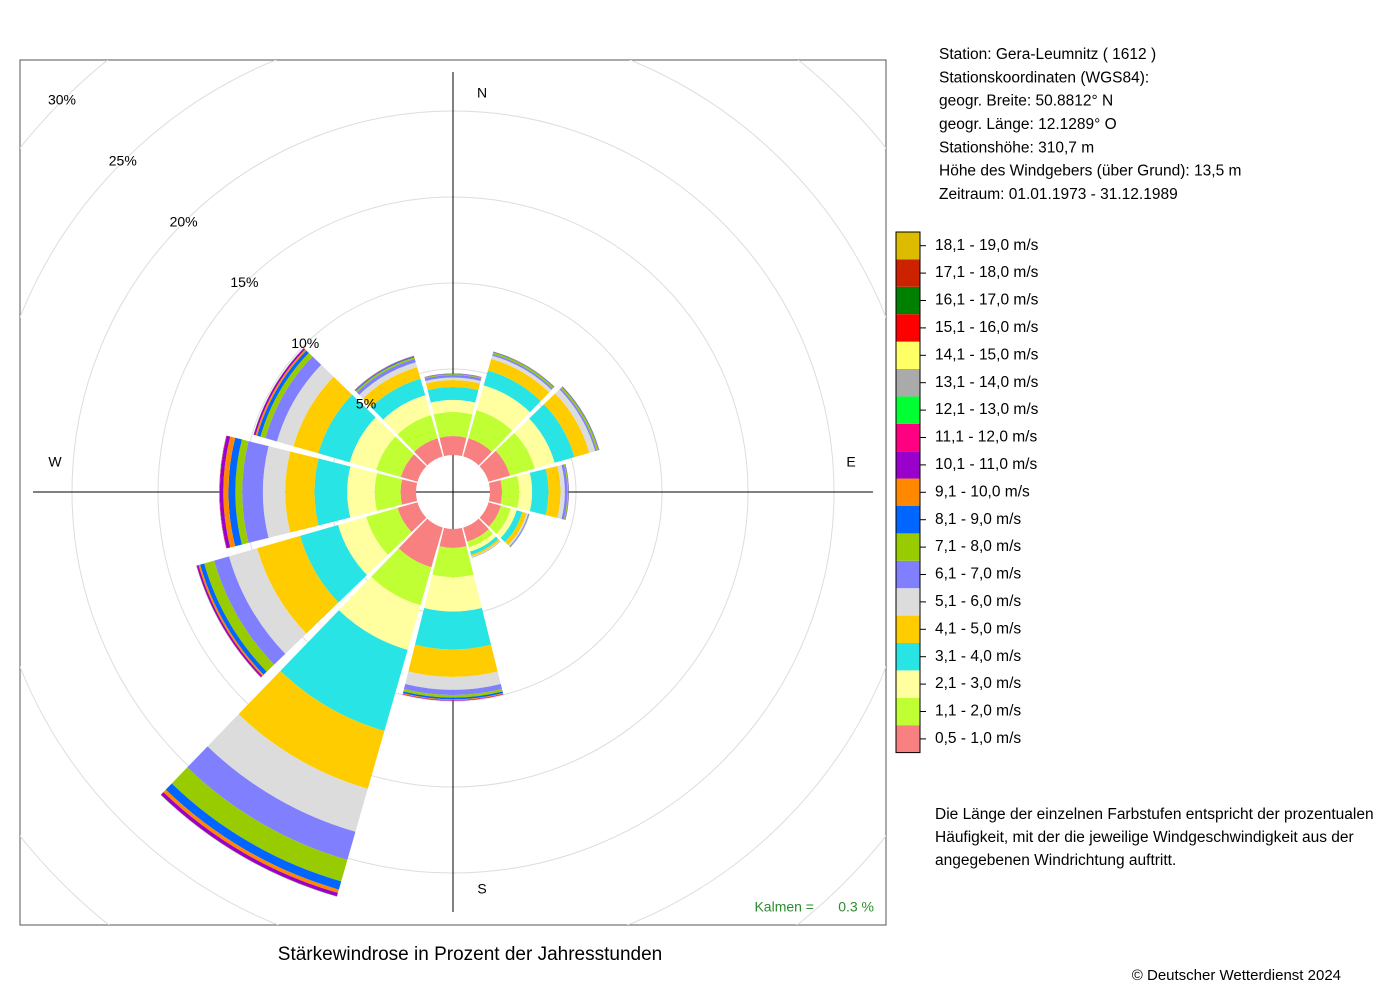  Describe the element at coordinates (856, 907) in the screenshot. I see `calm-value: 0.3 %` at that location.